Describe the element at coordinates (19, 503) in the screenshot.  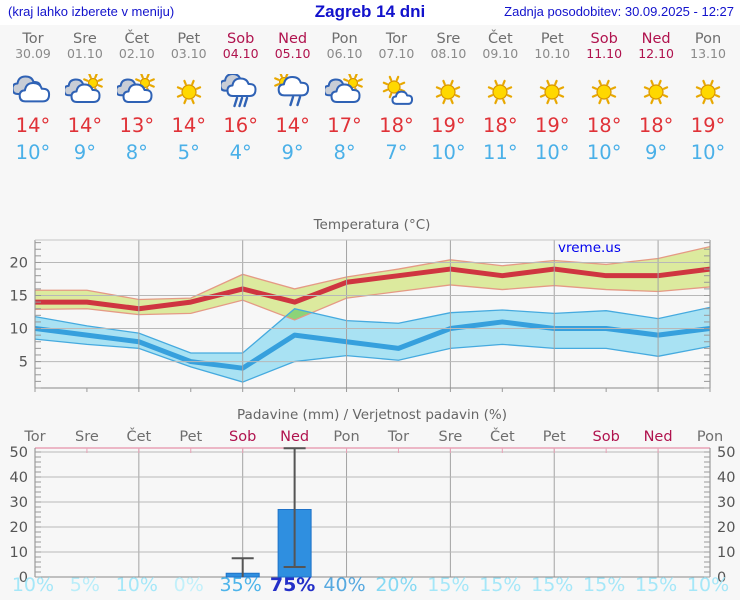
I see `svg-text: 30` at that location.